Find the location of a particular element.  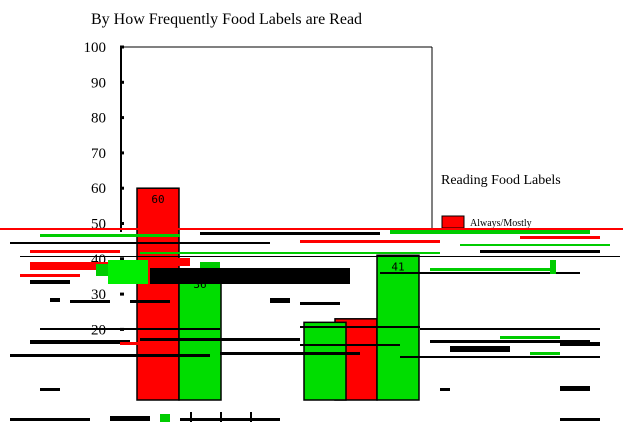

bar-s0-c0 is located at coordinates (158, 294).